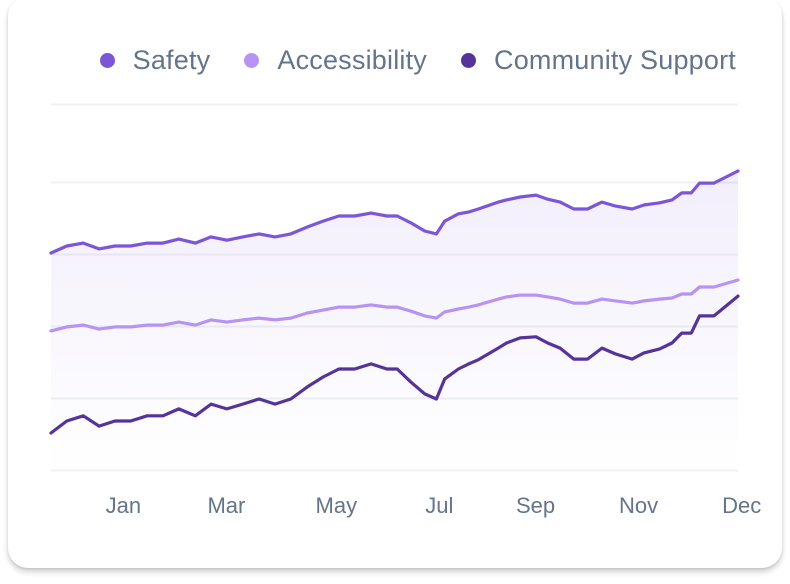 This screenshot has height=584, width=790. I want to click on line-safety, so click(394, 212).